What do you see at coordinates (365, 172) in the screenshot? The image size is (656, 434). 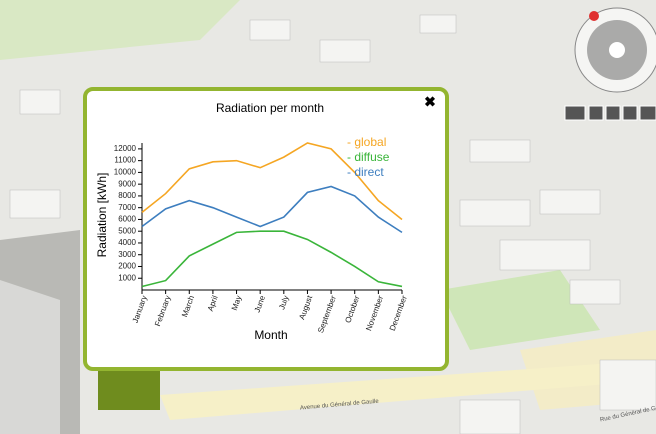 I see `legend-entry: - direct` at bounding box center [365, 172].